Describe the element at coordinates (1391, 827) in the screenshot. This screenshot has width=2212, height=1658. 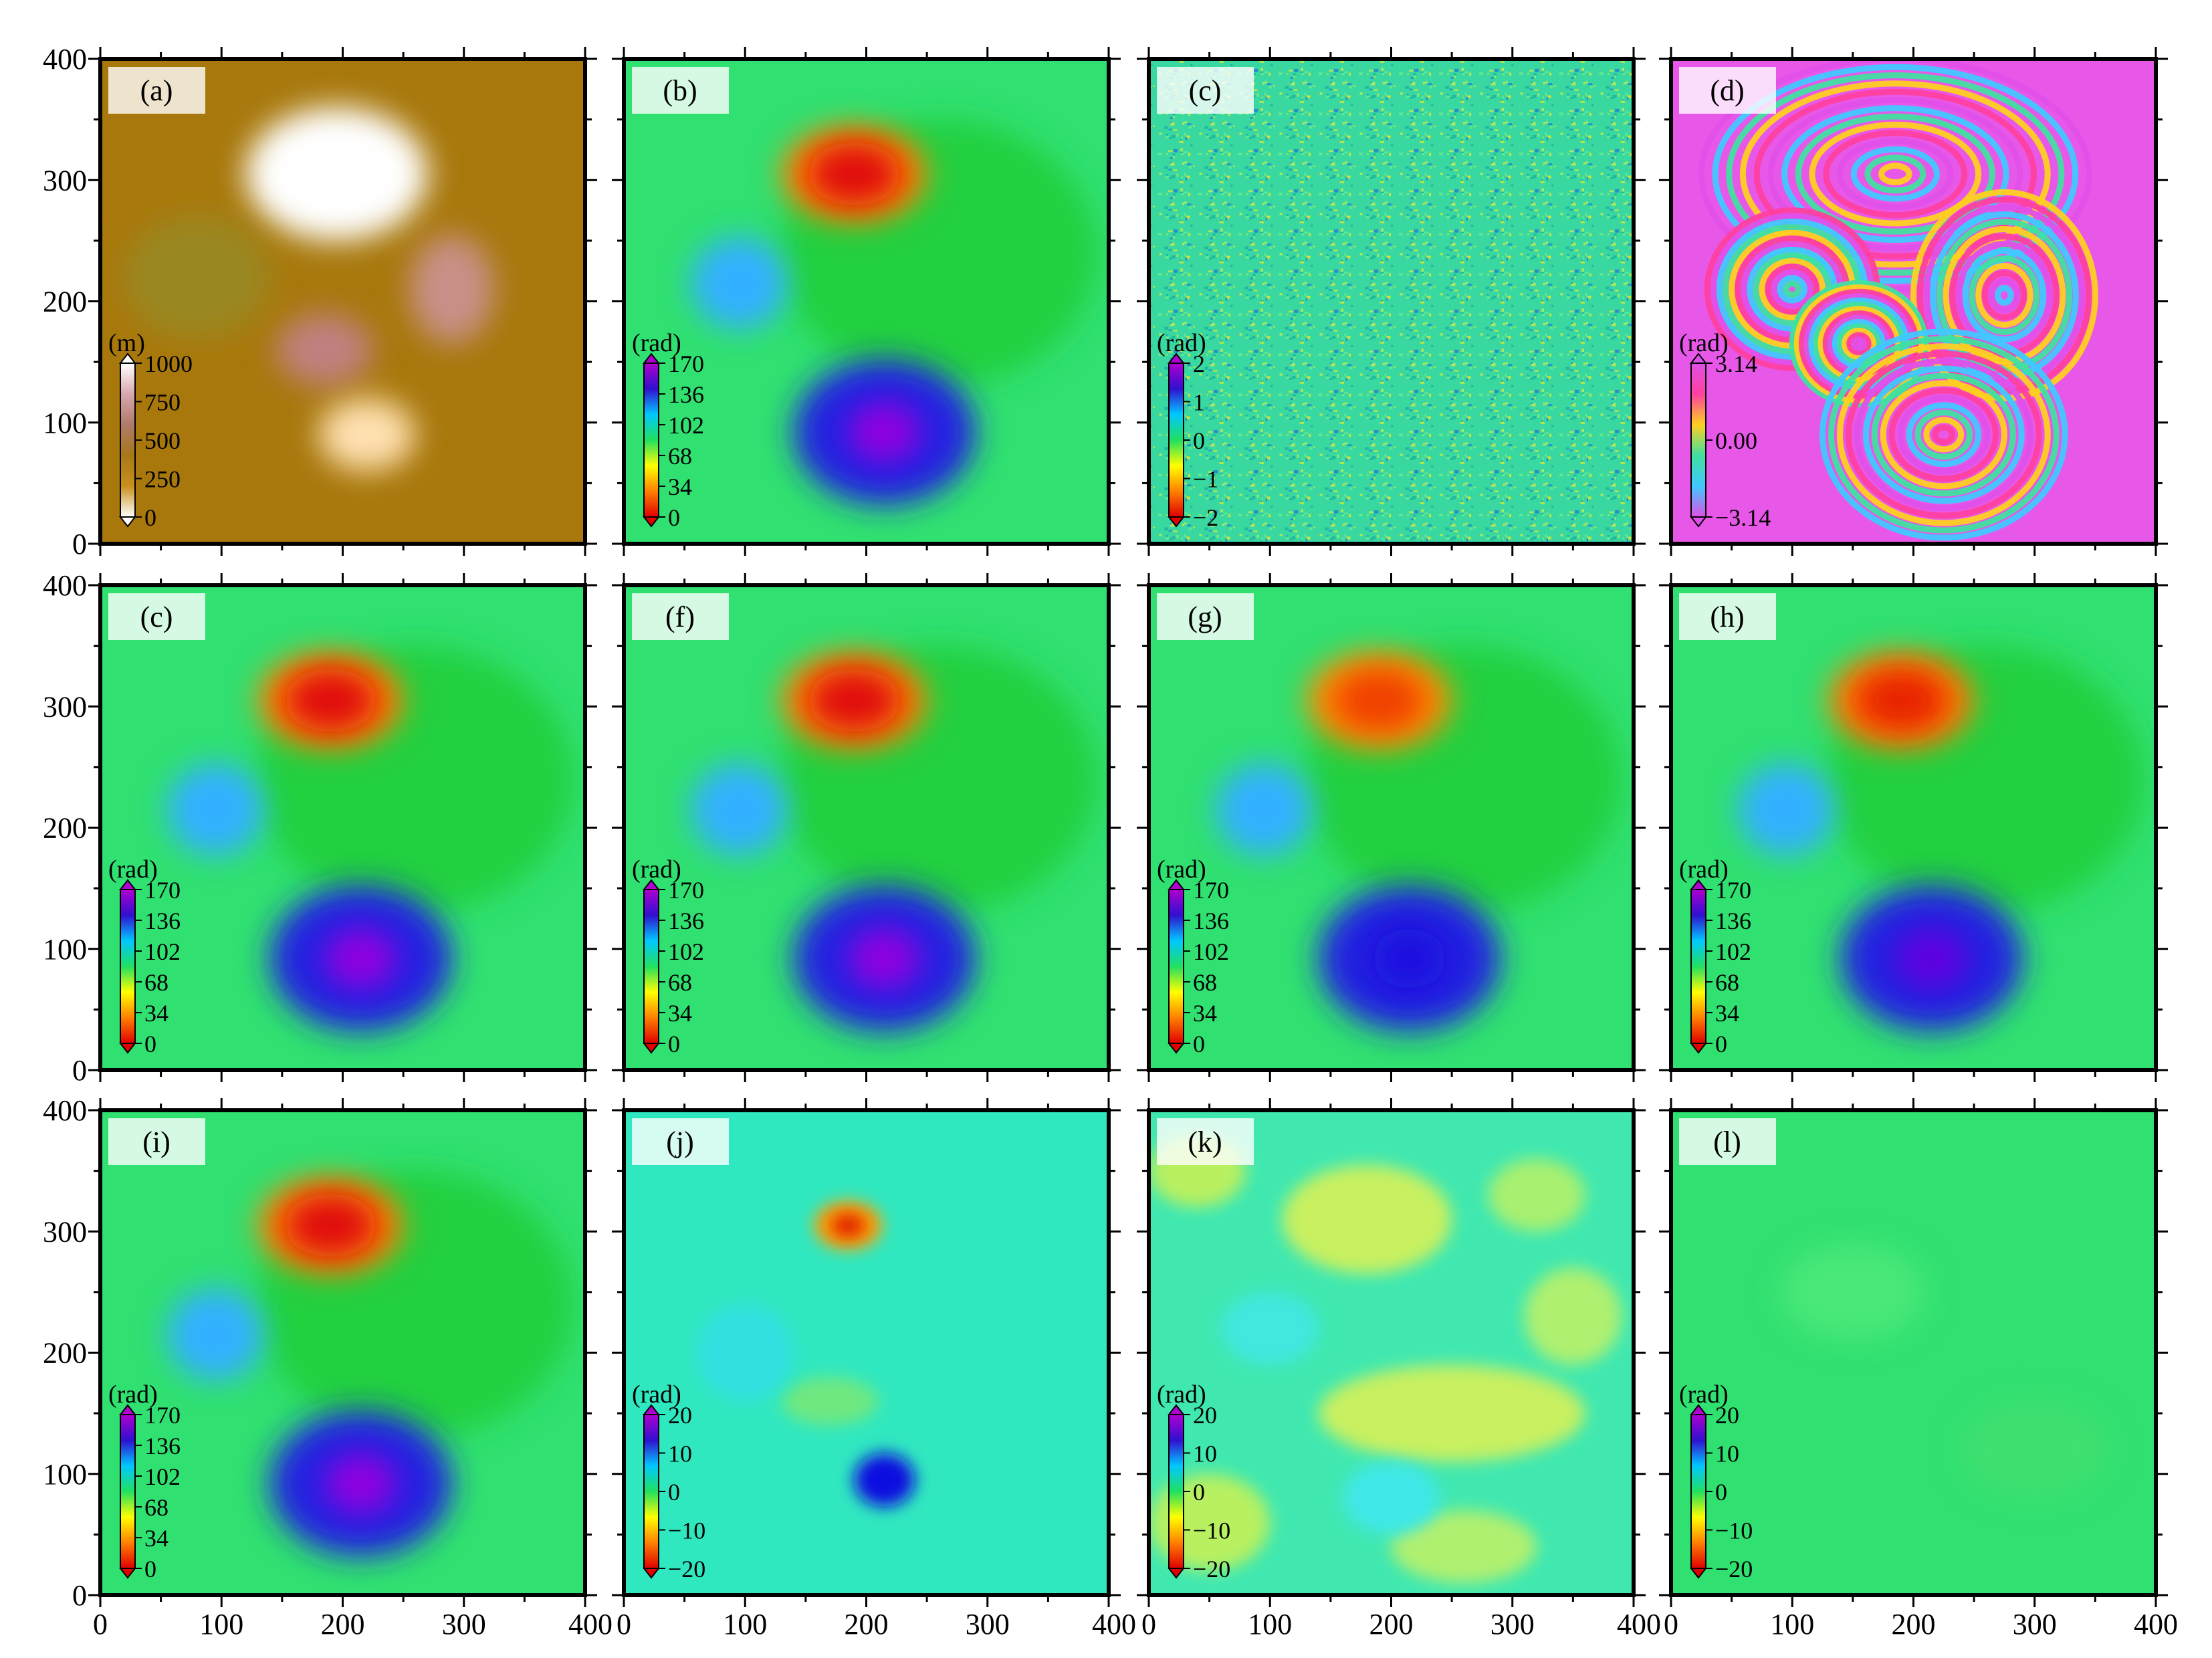
I see `panel-6: (g) (rad)170 136 102 68 34 0` at that location.